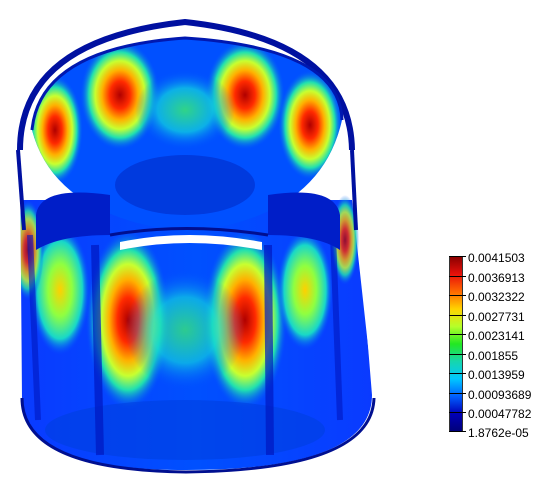 The image size is (556, 497). Describe the element at coordinates (493, 355) in the screenshot. I see `colorbar-label: 0.001855` at that location.